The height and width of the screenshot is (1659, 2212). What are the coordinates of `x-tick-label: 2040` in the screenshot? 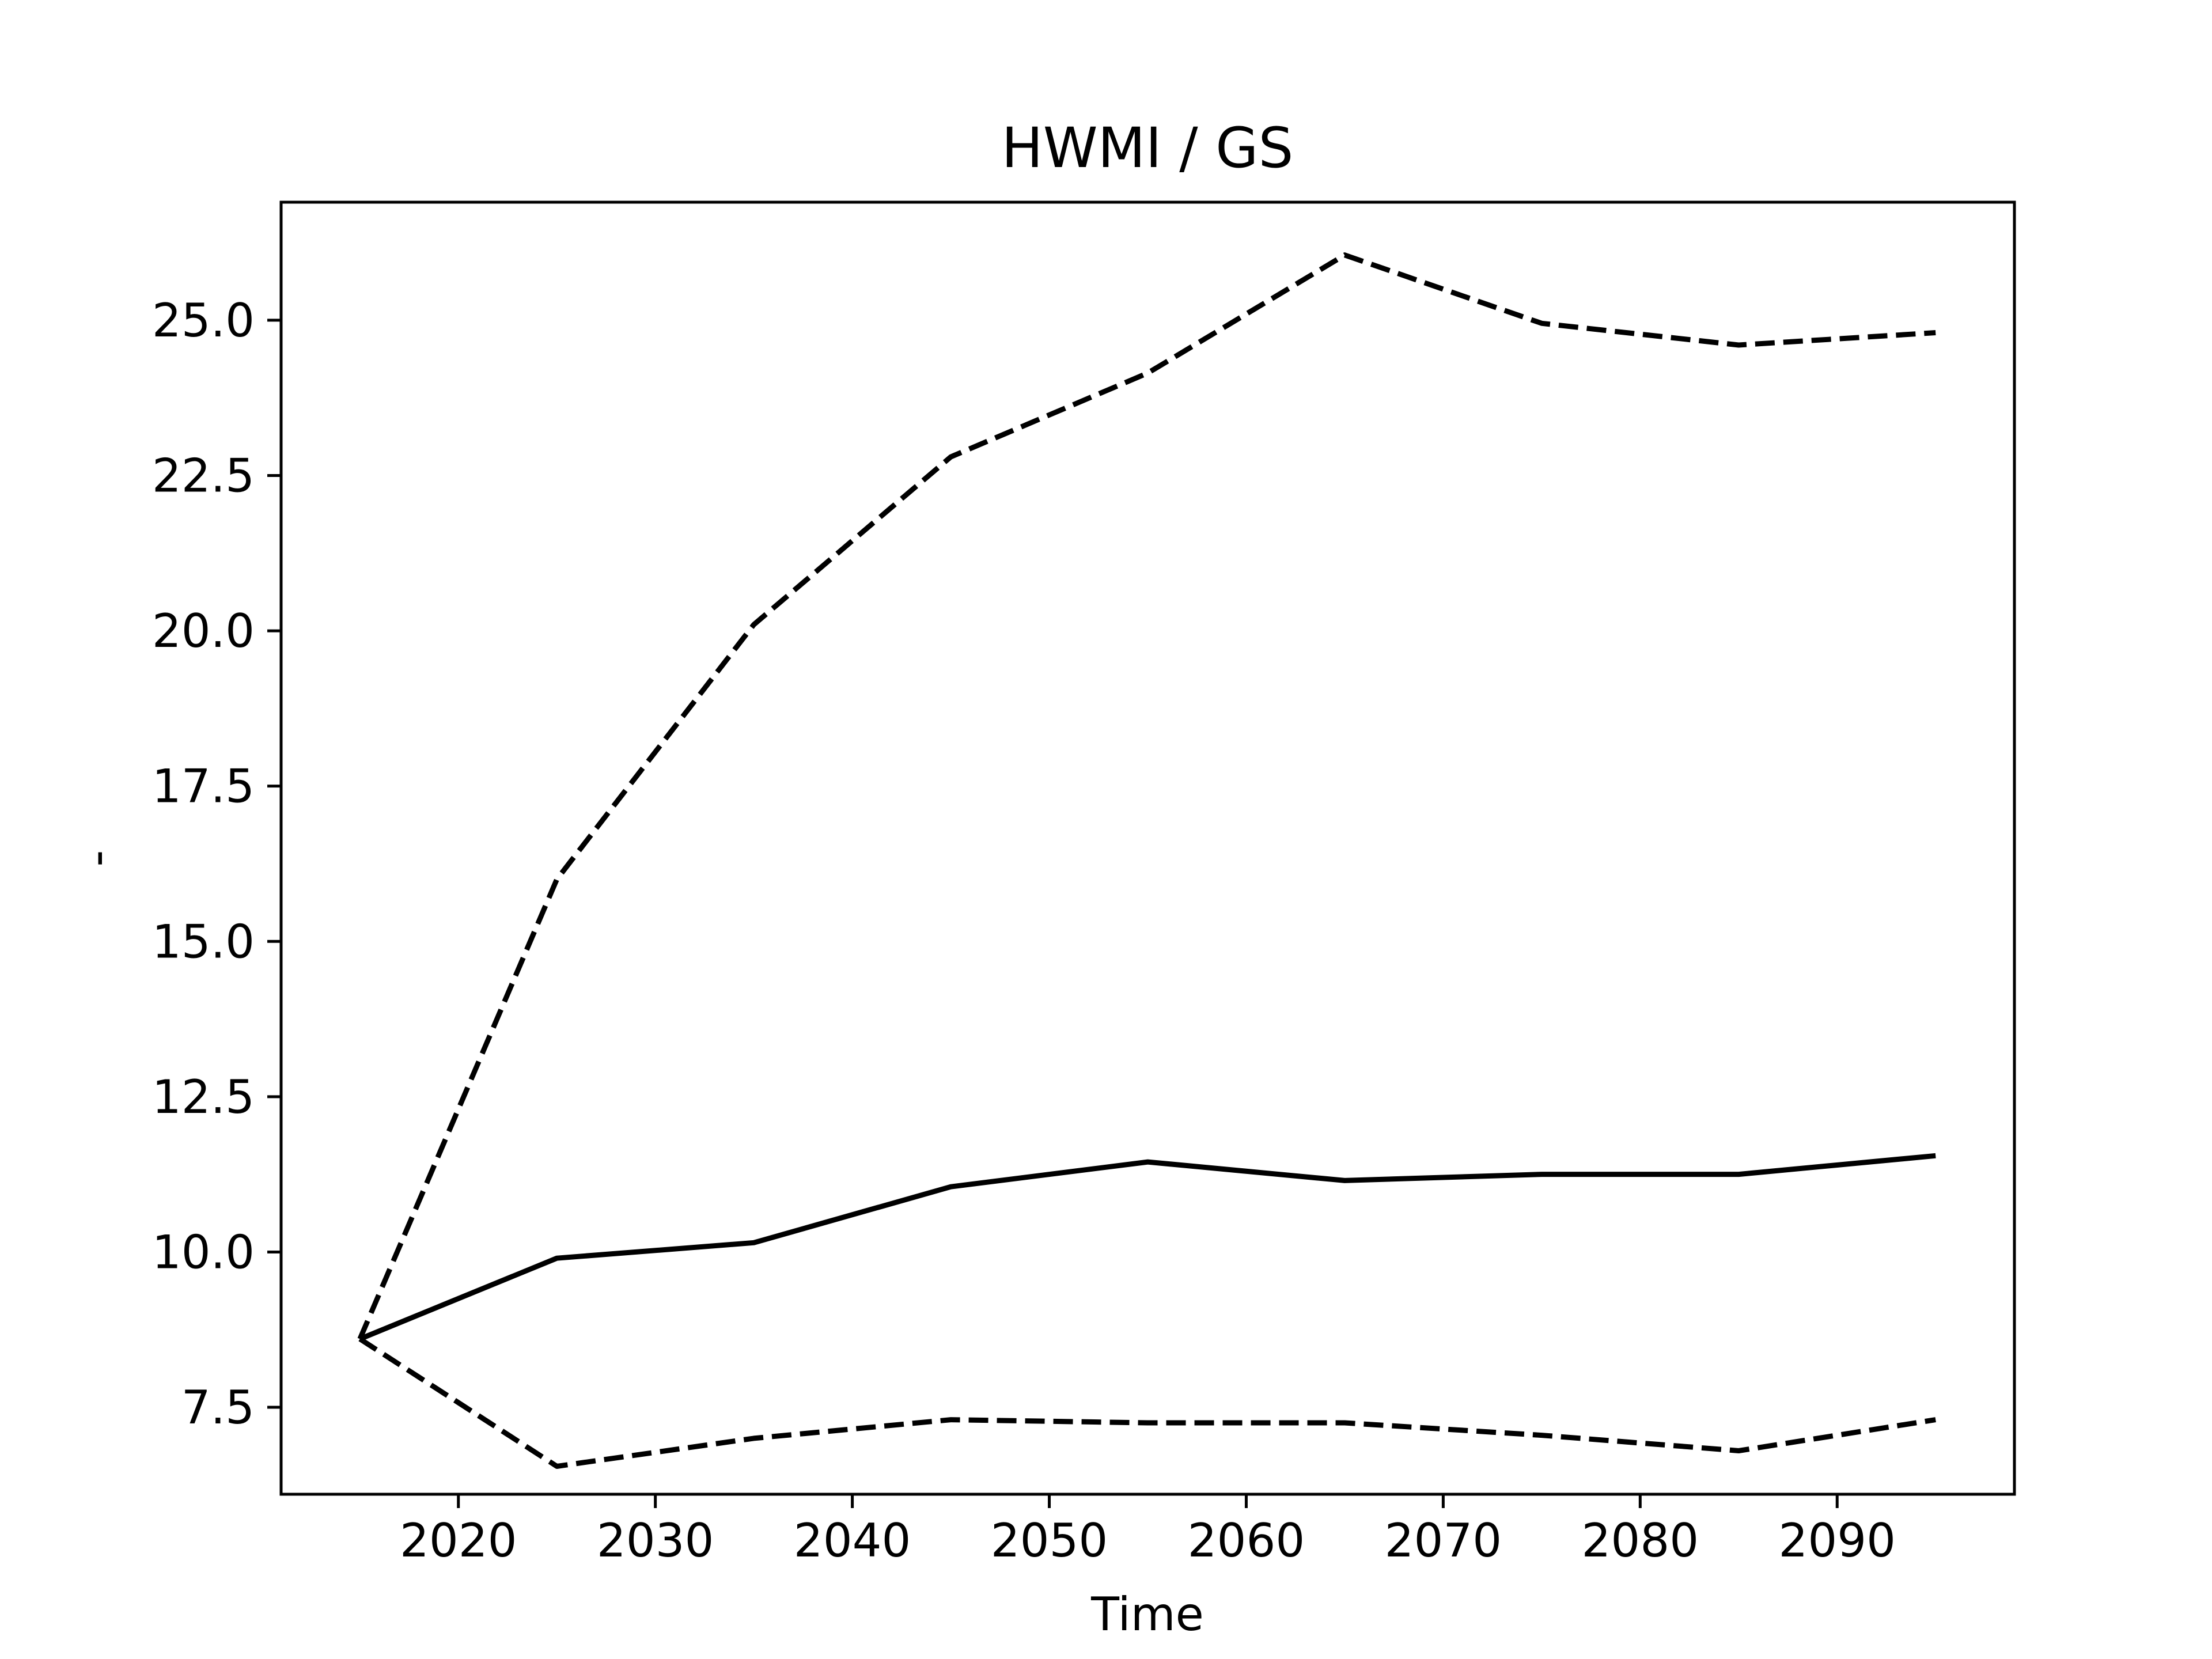 It's located at (852, 1540).